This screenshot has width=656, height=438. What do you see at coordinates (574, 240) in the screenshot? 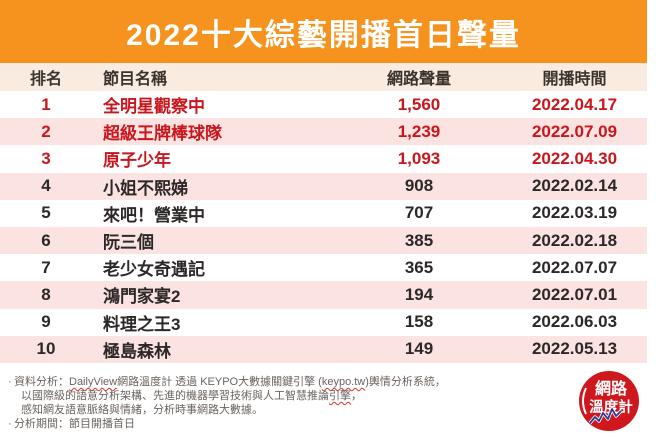
I see `date-cell: 2022.02.18` at bounding box center [574, 240].